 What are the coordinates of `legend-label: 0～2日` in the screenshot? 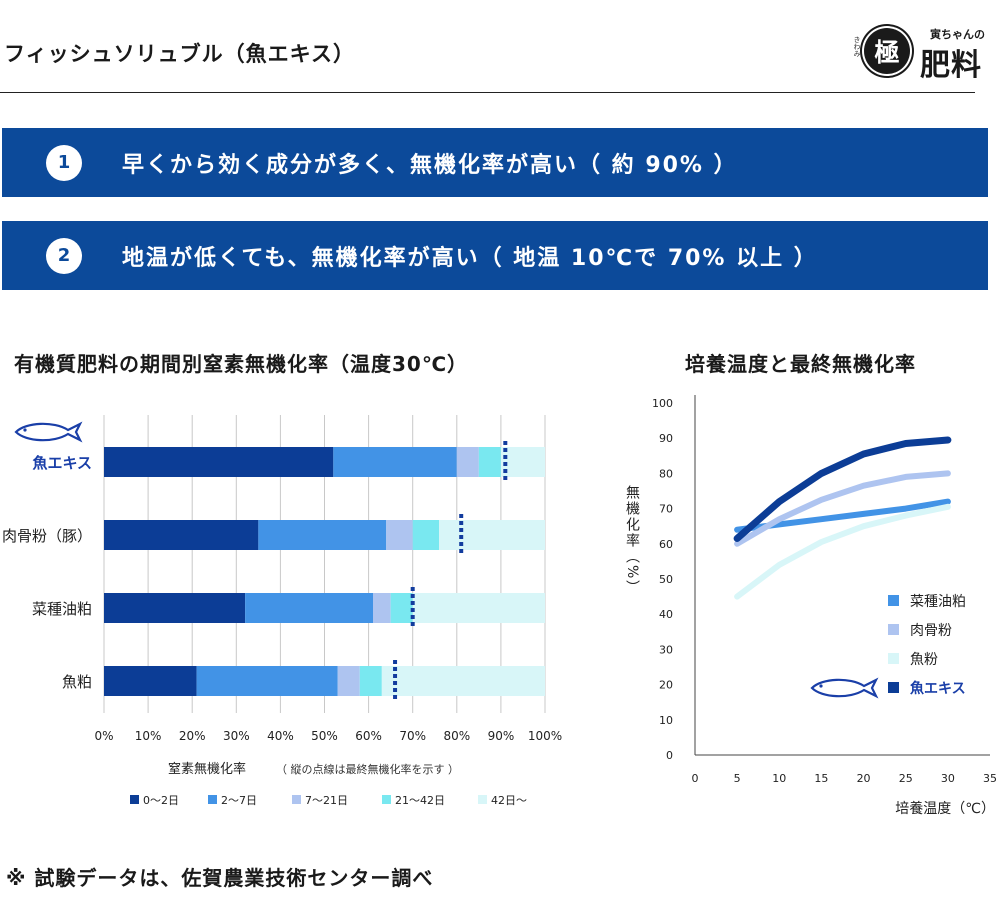 It's located at (161, 800).